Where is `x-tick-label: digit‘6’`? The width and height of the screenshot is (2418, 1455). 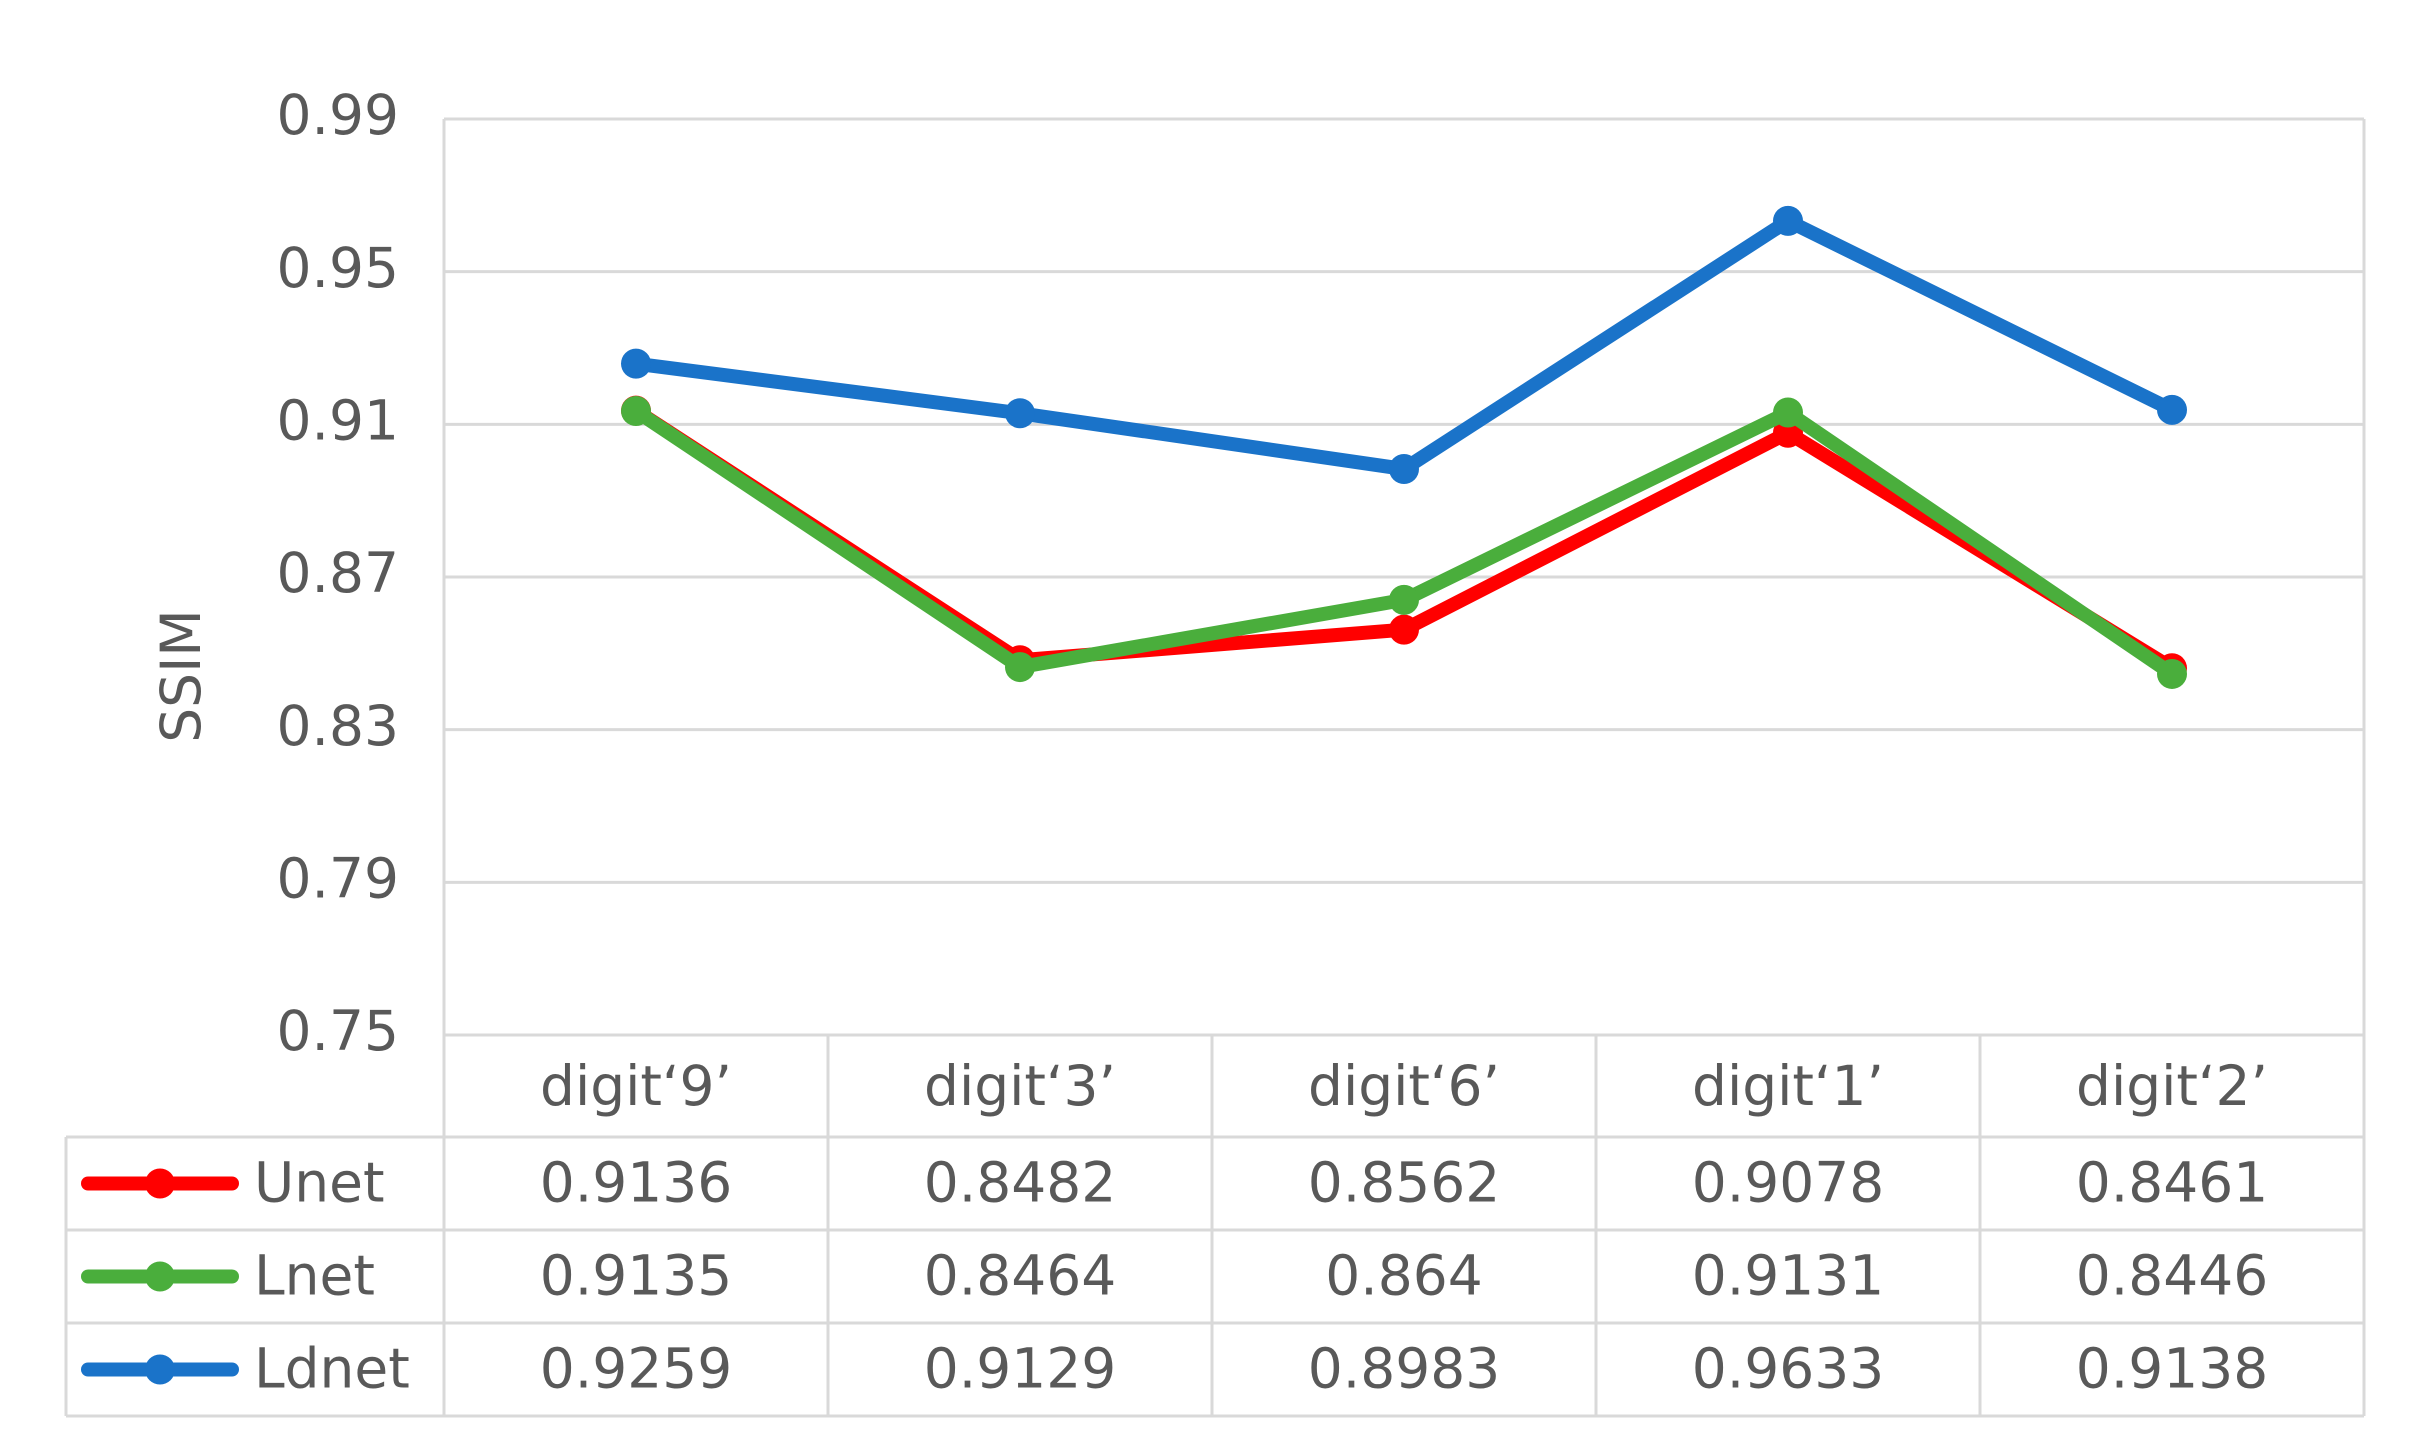 x-tick-label: digit‘6’ is located at coordinates (1404, 1086).